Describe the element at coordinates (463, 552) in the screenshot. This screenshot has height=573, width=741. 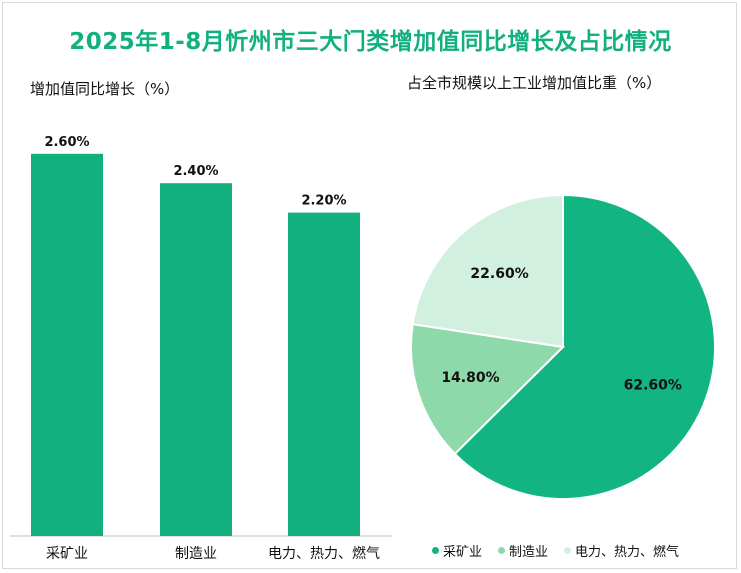
I see `legend-label: 采矿业` at that location.